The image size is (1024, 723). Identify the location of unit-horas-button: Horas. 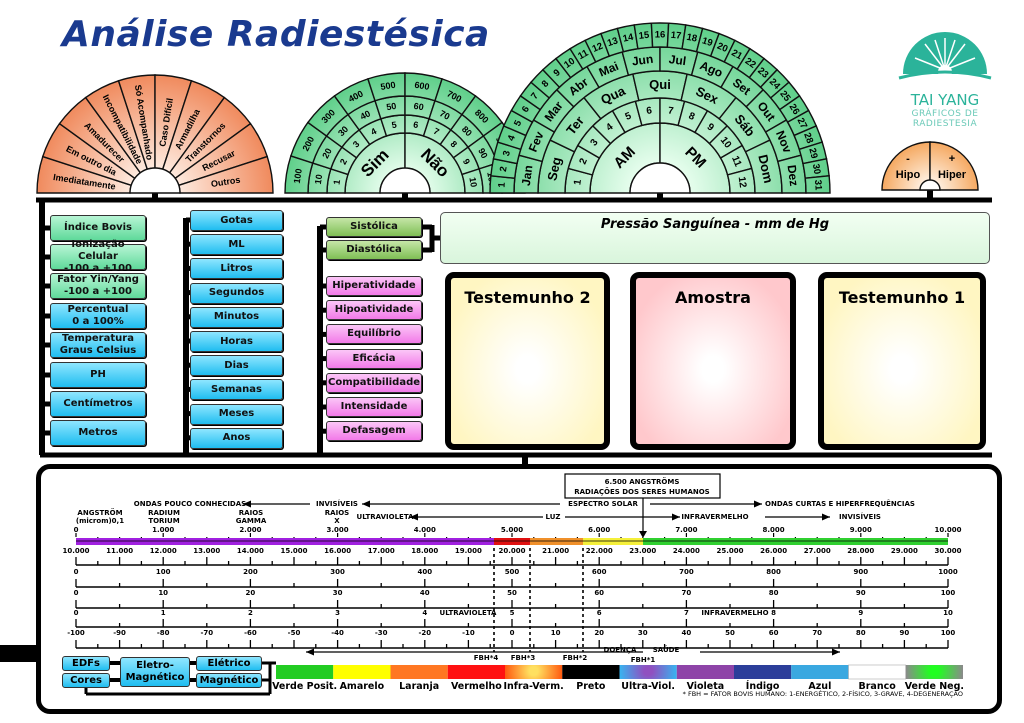
(236, 341).